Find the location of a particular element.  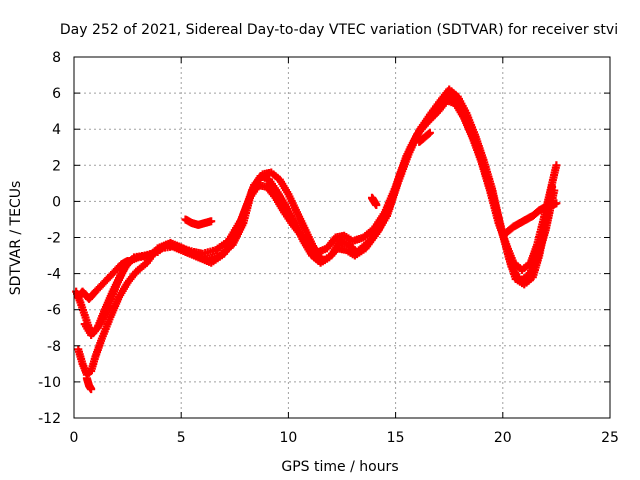

x-tick-label: 20 is located at coordinates (503, 438).